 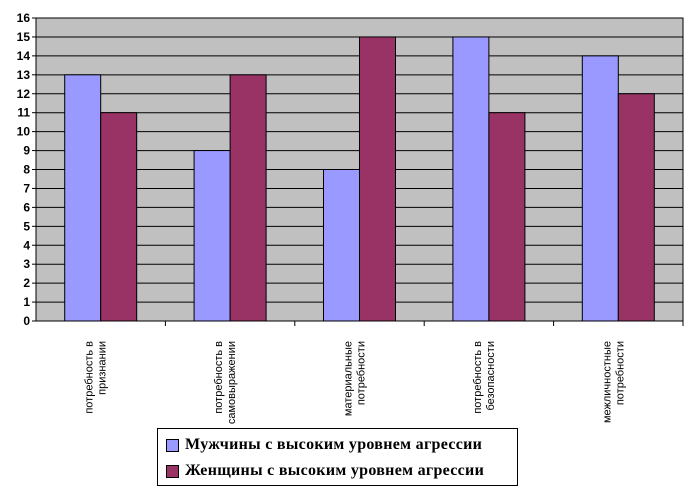 What do you see at coordinates (26, 188) in the screenshot?
I see `y-tick-label: 7` at bounding box center [26, 188].